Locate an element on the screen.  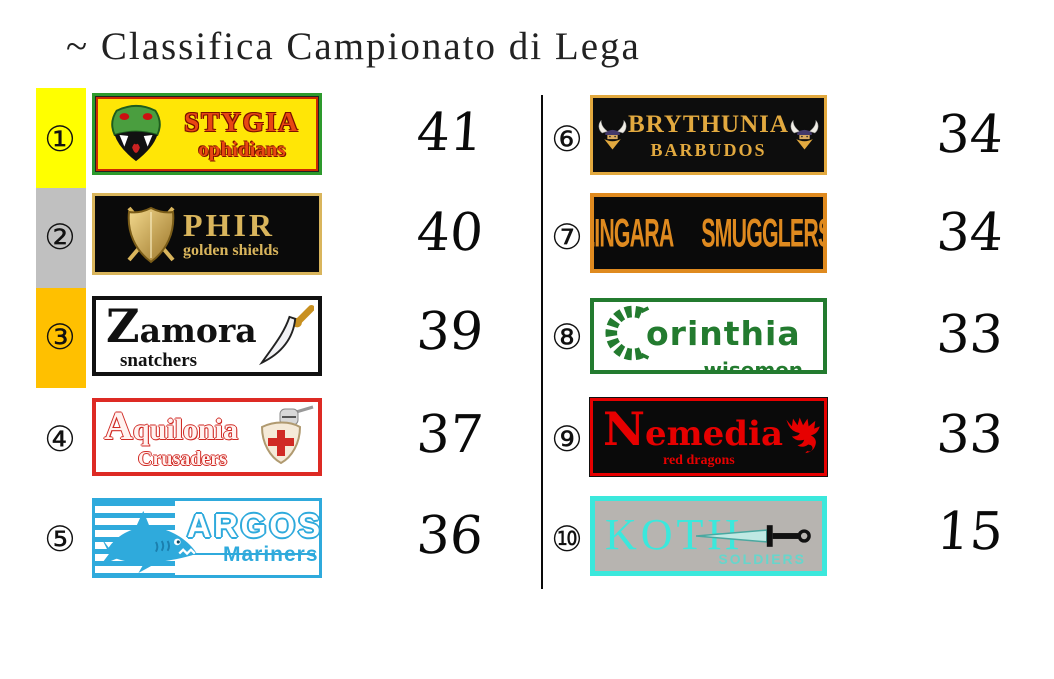
team-name: ARGOS is located at coordinates (254, 525).